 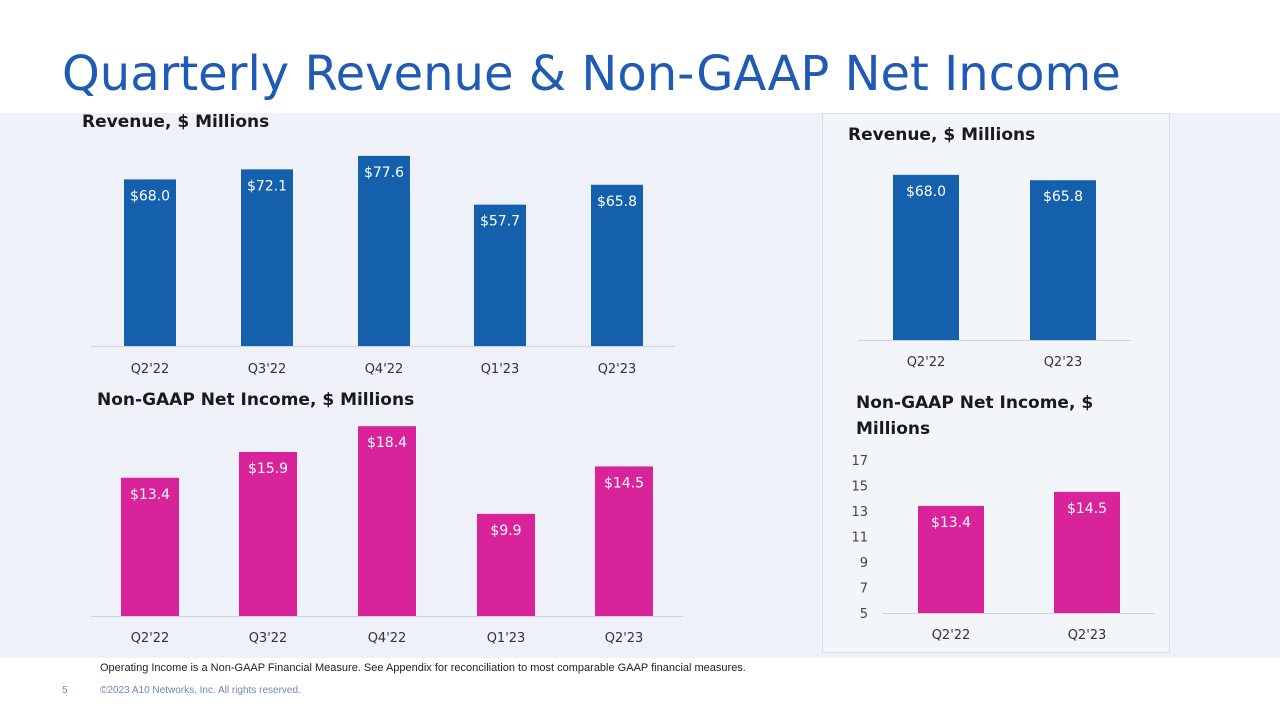 I want to click on y-tick-label: 11, so click(x=859, y=538).